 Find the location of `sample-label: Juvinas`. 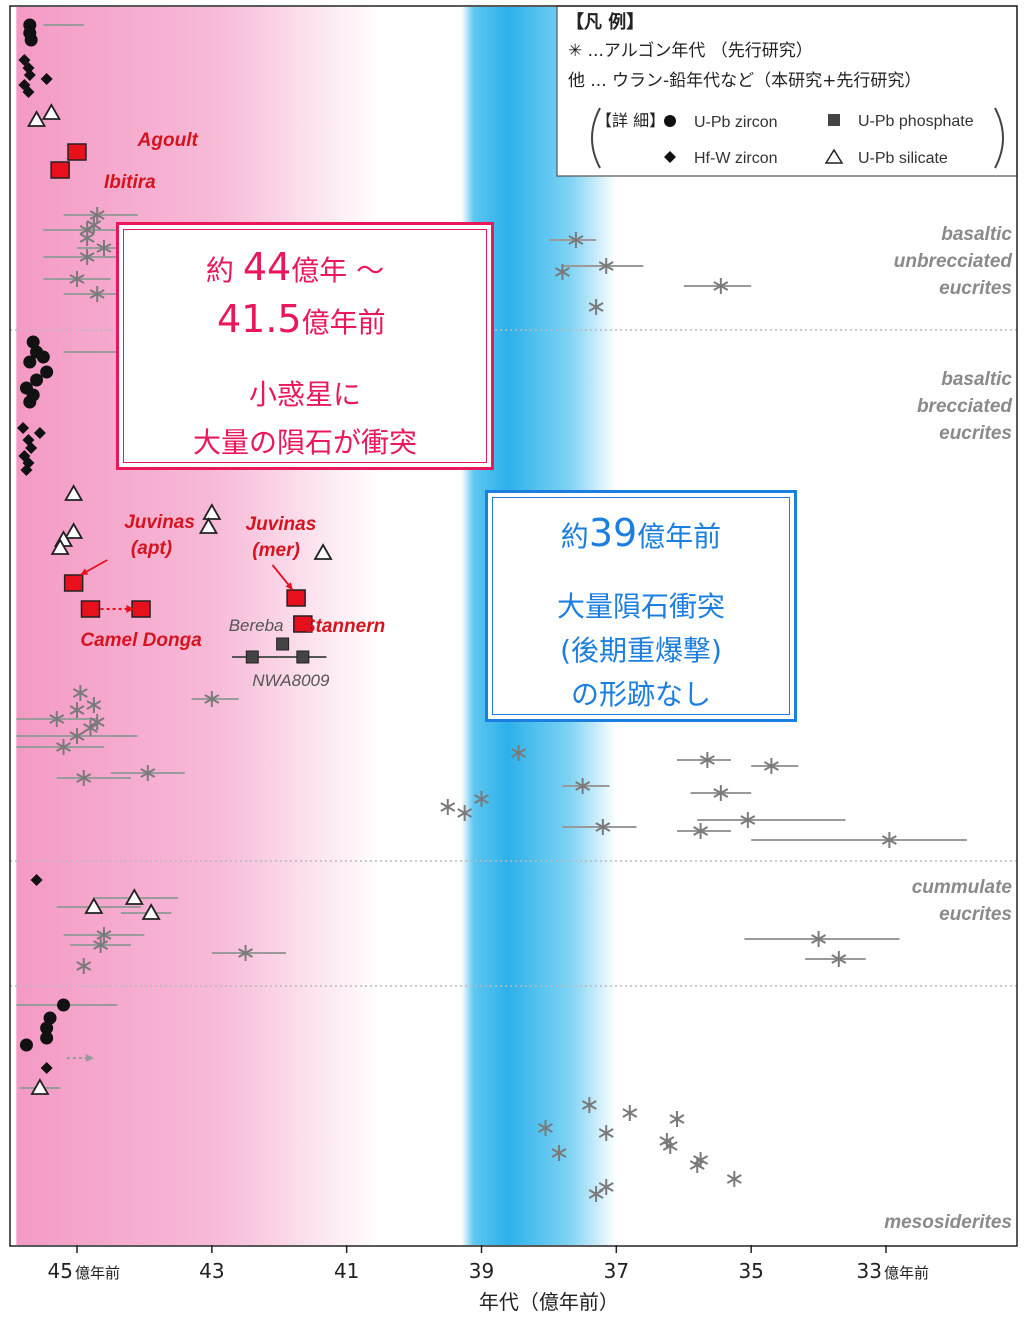

sample-label: Juvinas is located at coordinates (159, 522).